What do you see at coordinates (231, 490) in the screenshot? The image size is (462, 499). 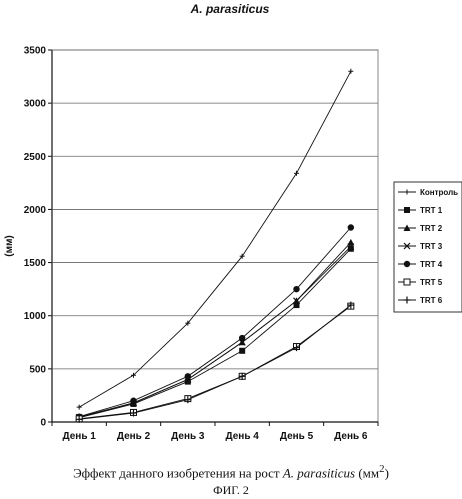 I see `figure-label: ФИГ. 2` at bounding box center [231, 490].